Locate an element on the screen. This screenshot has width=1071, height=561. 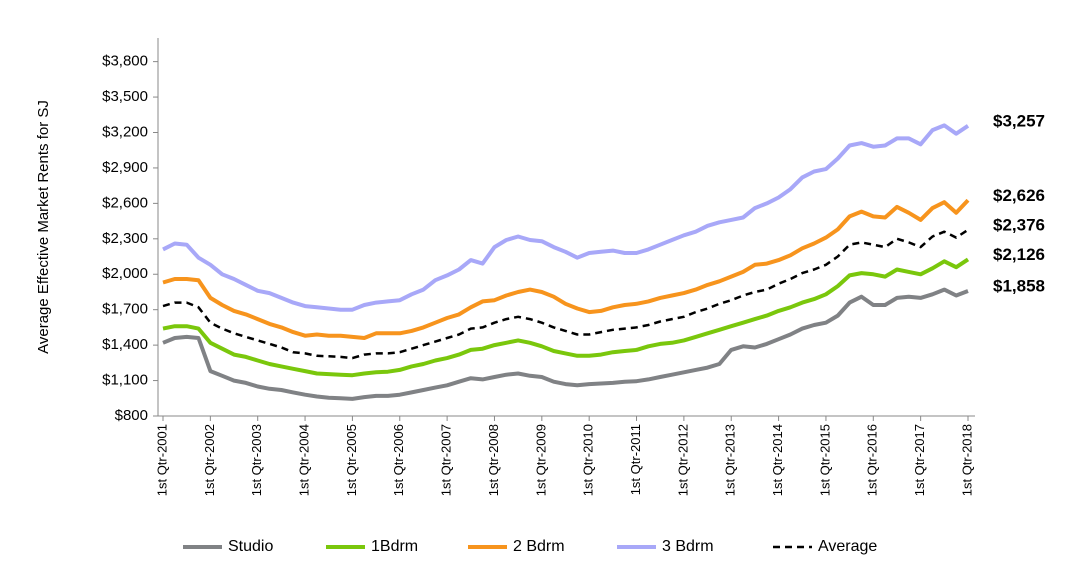
value-label: $2,626 is located at coordinates (1019, 195).